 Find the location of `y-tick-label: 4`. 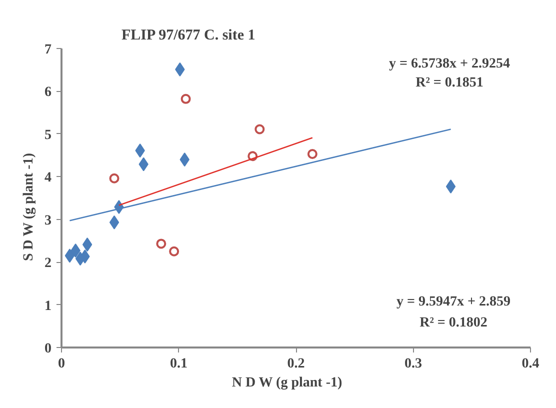

y-tick-label: 4 is located at coordinates (48, 178).